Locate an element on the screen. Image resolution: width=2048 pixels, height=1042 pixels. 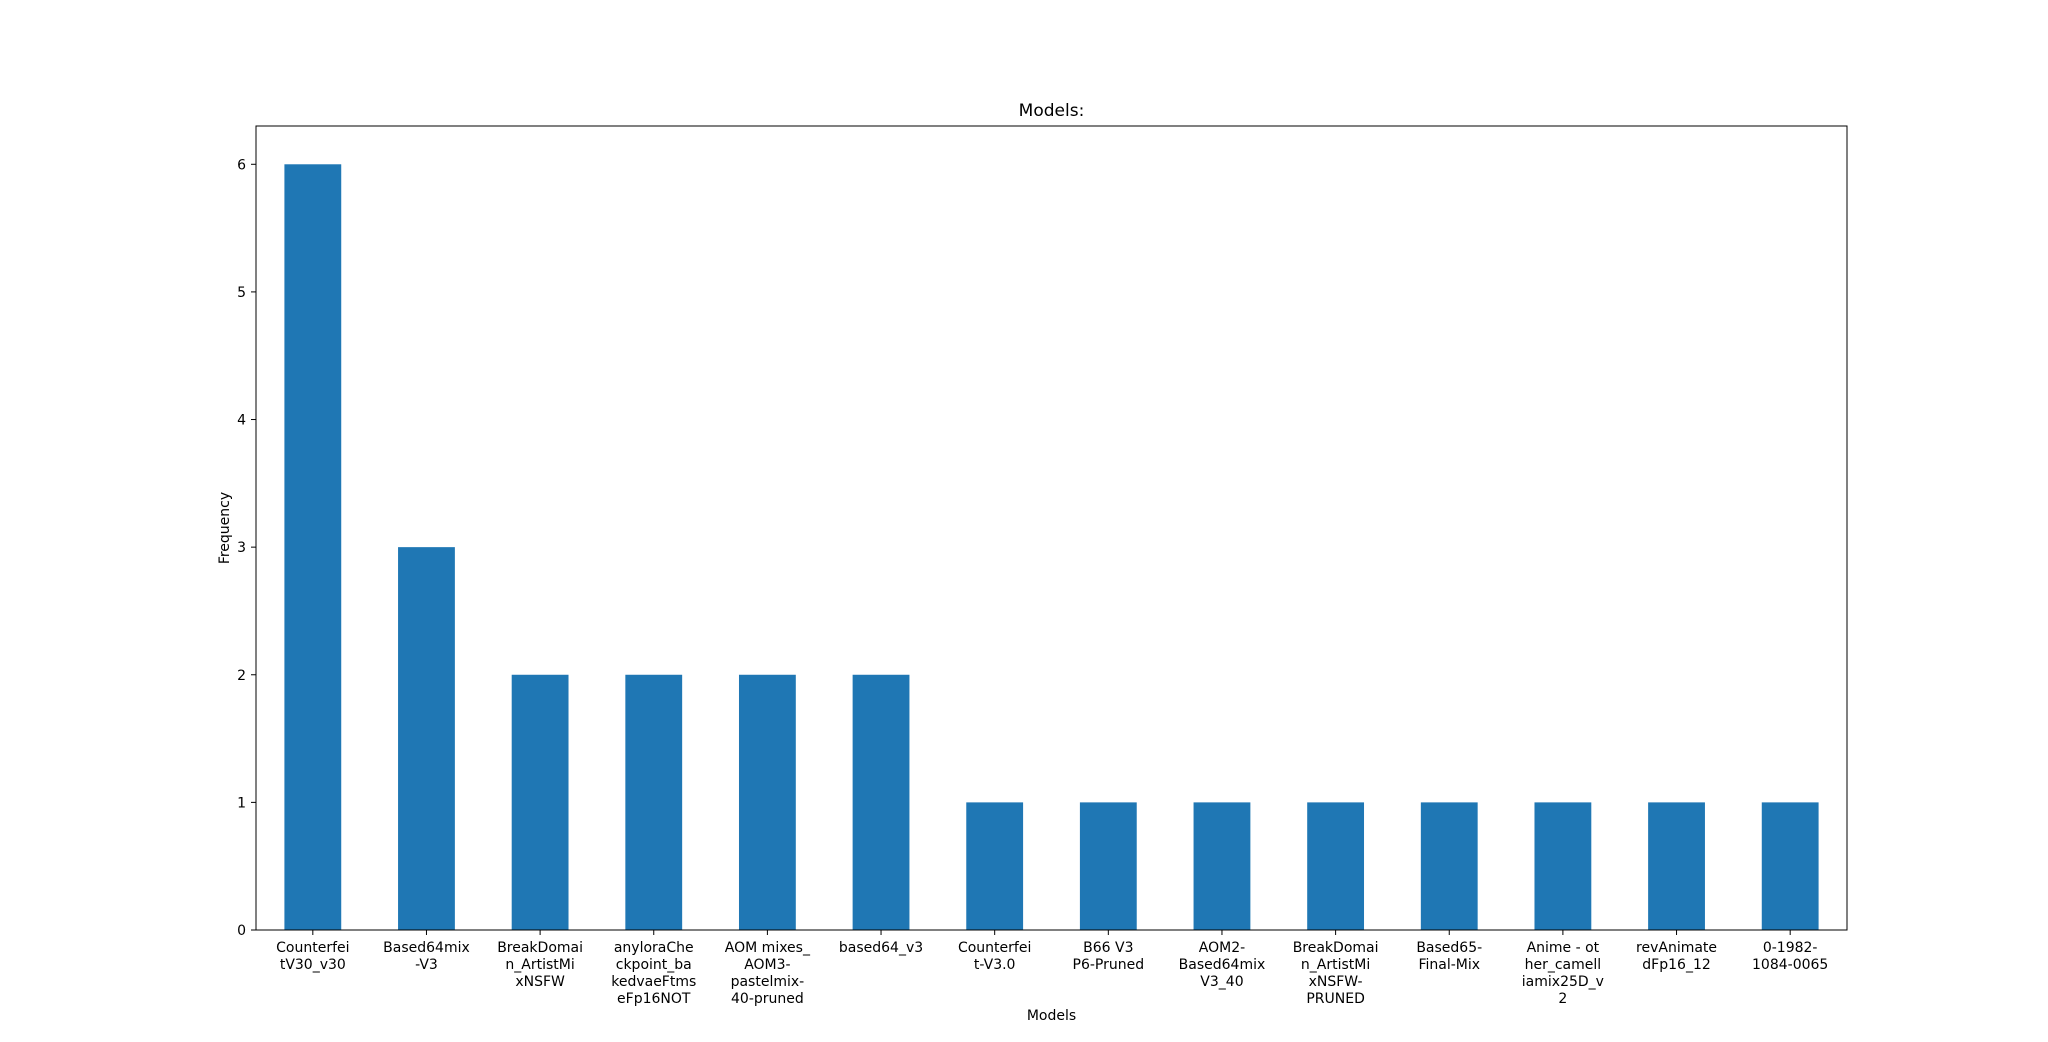
x-tick-label-line: kedvaeFtms is located at coordinates (653, 982).